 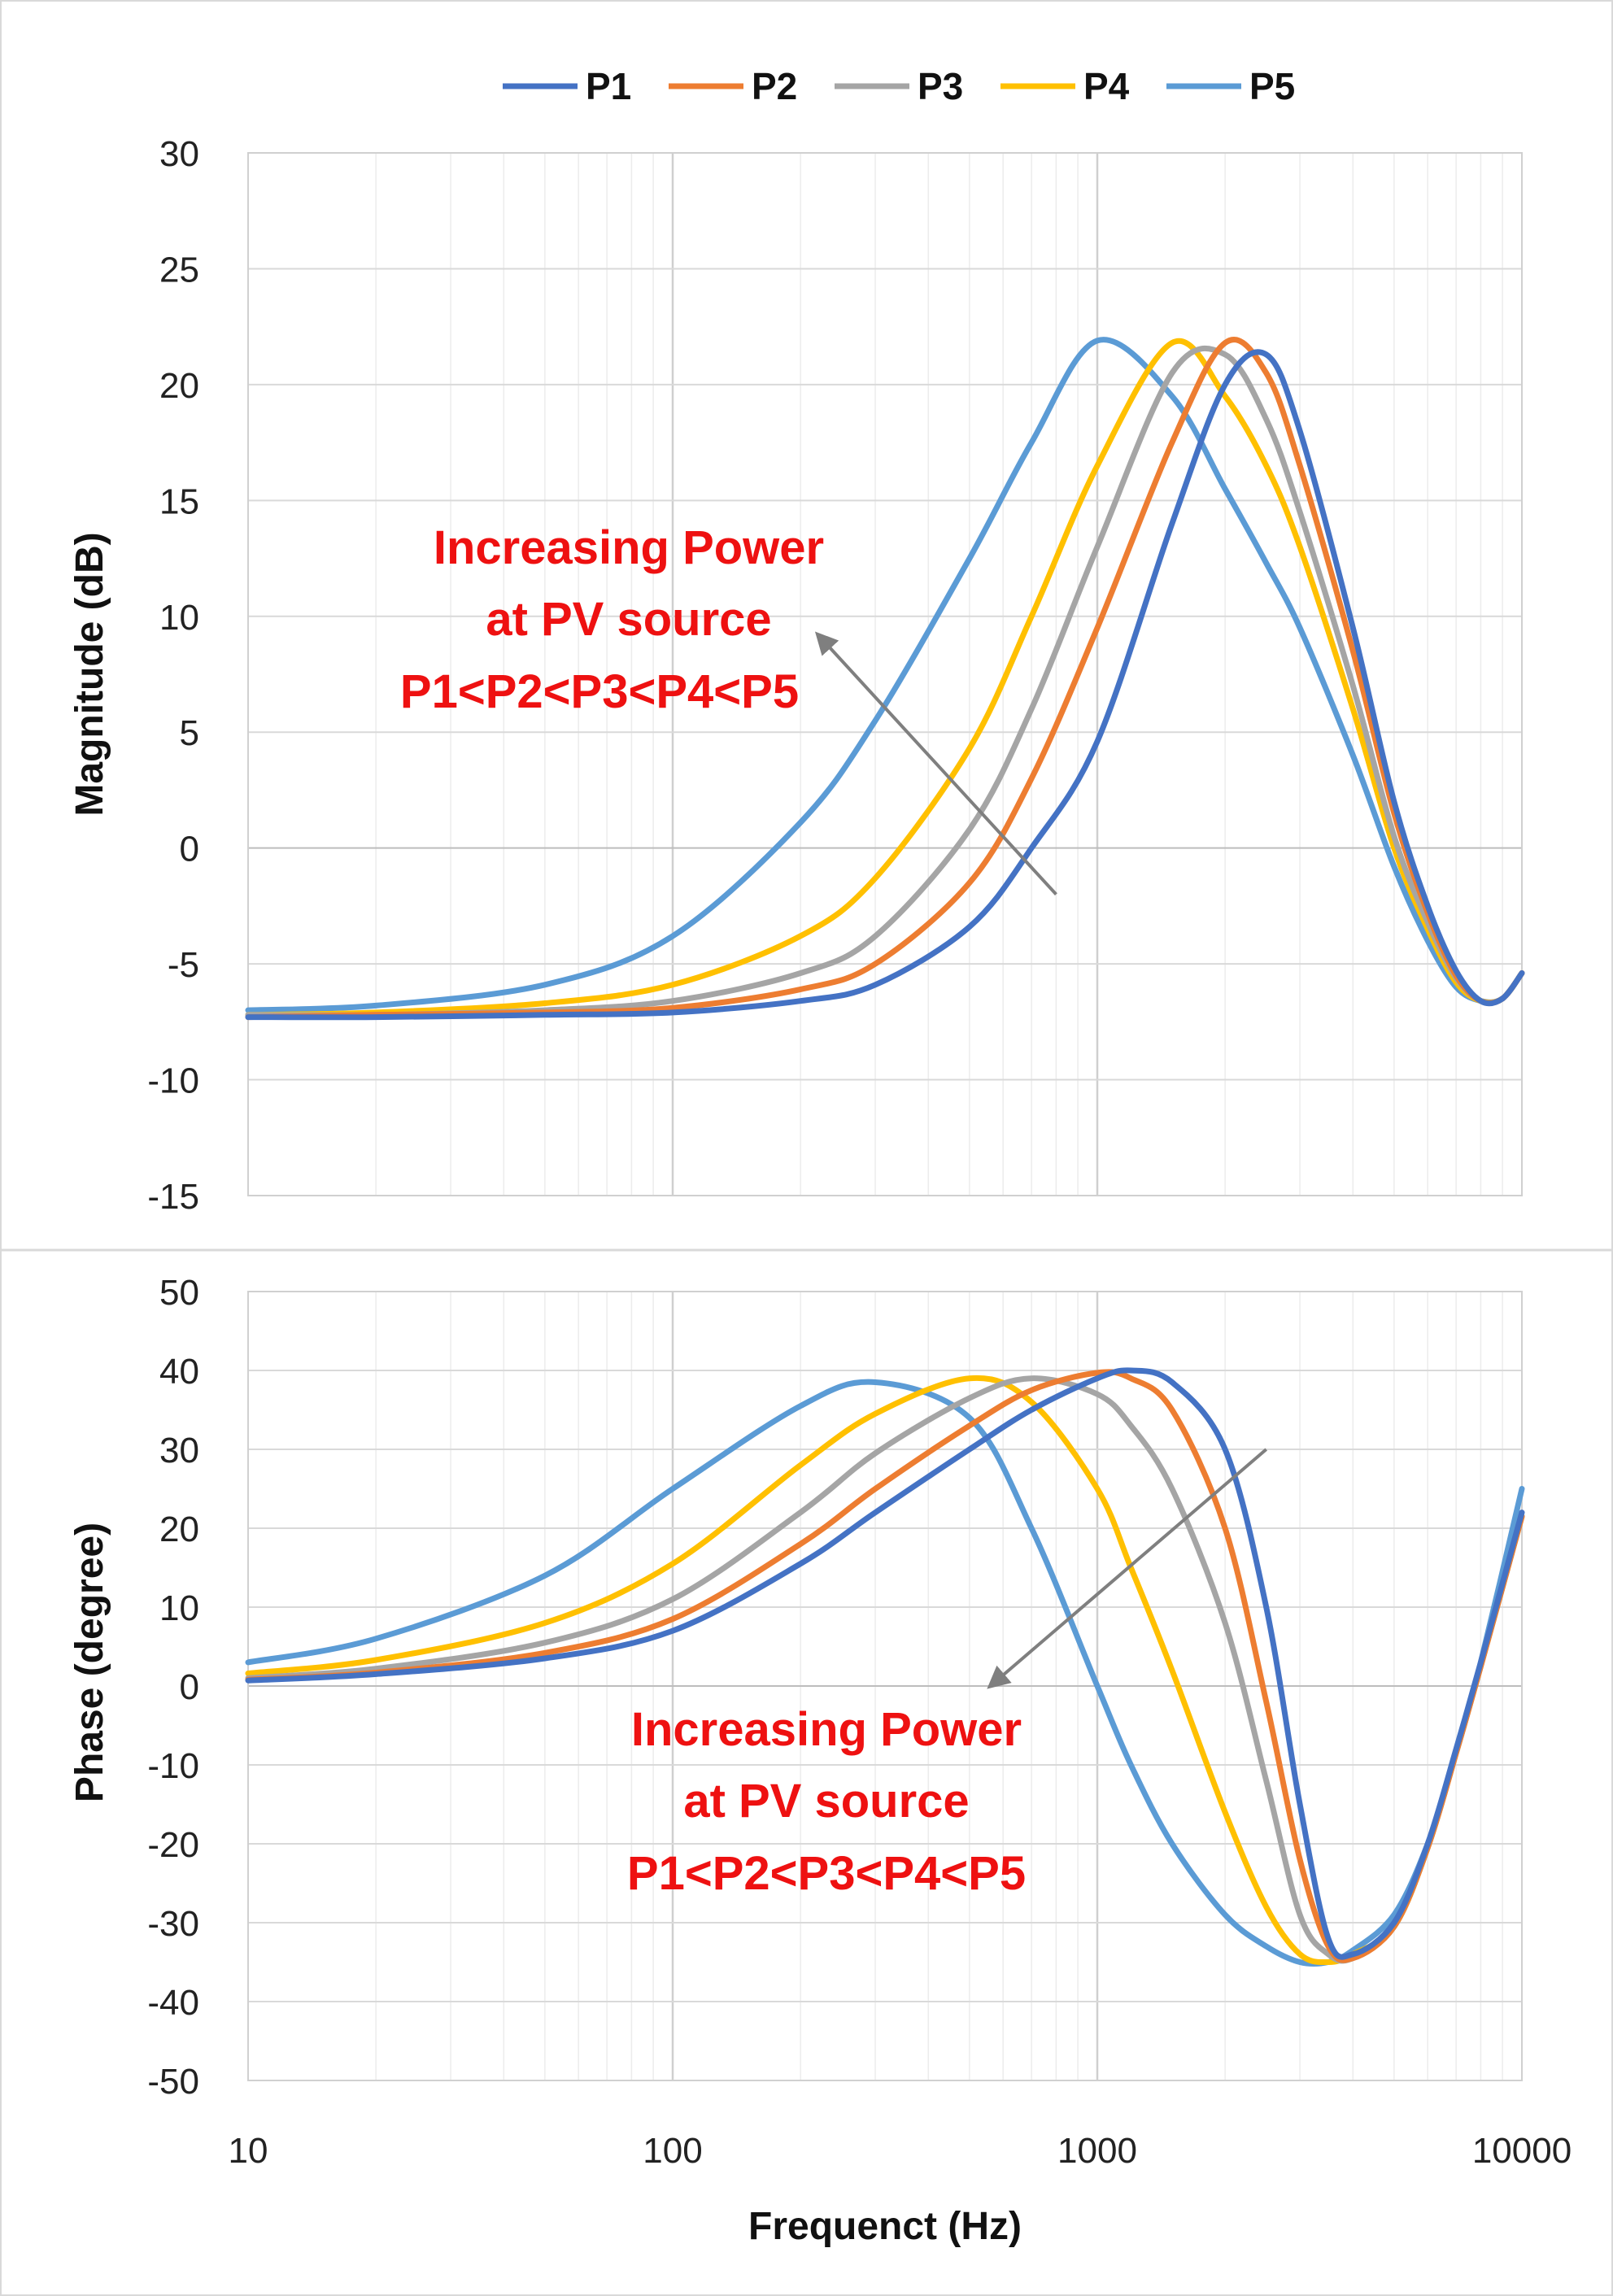 I want to click on magnitude-y-tick-label: 5, so click(x=189, y=733).